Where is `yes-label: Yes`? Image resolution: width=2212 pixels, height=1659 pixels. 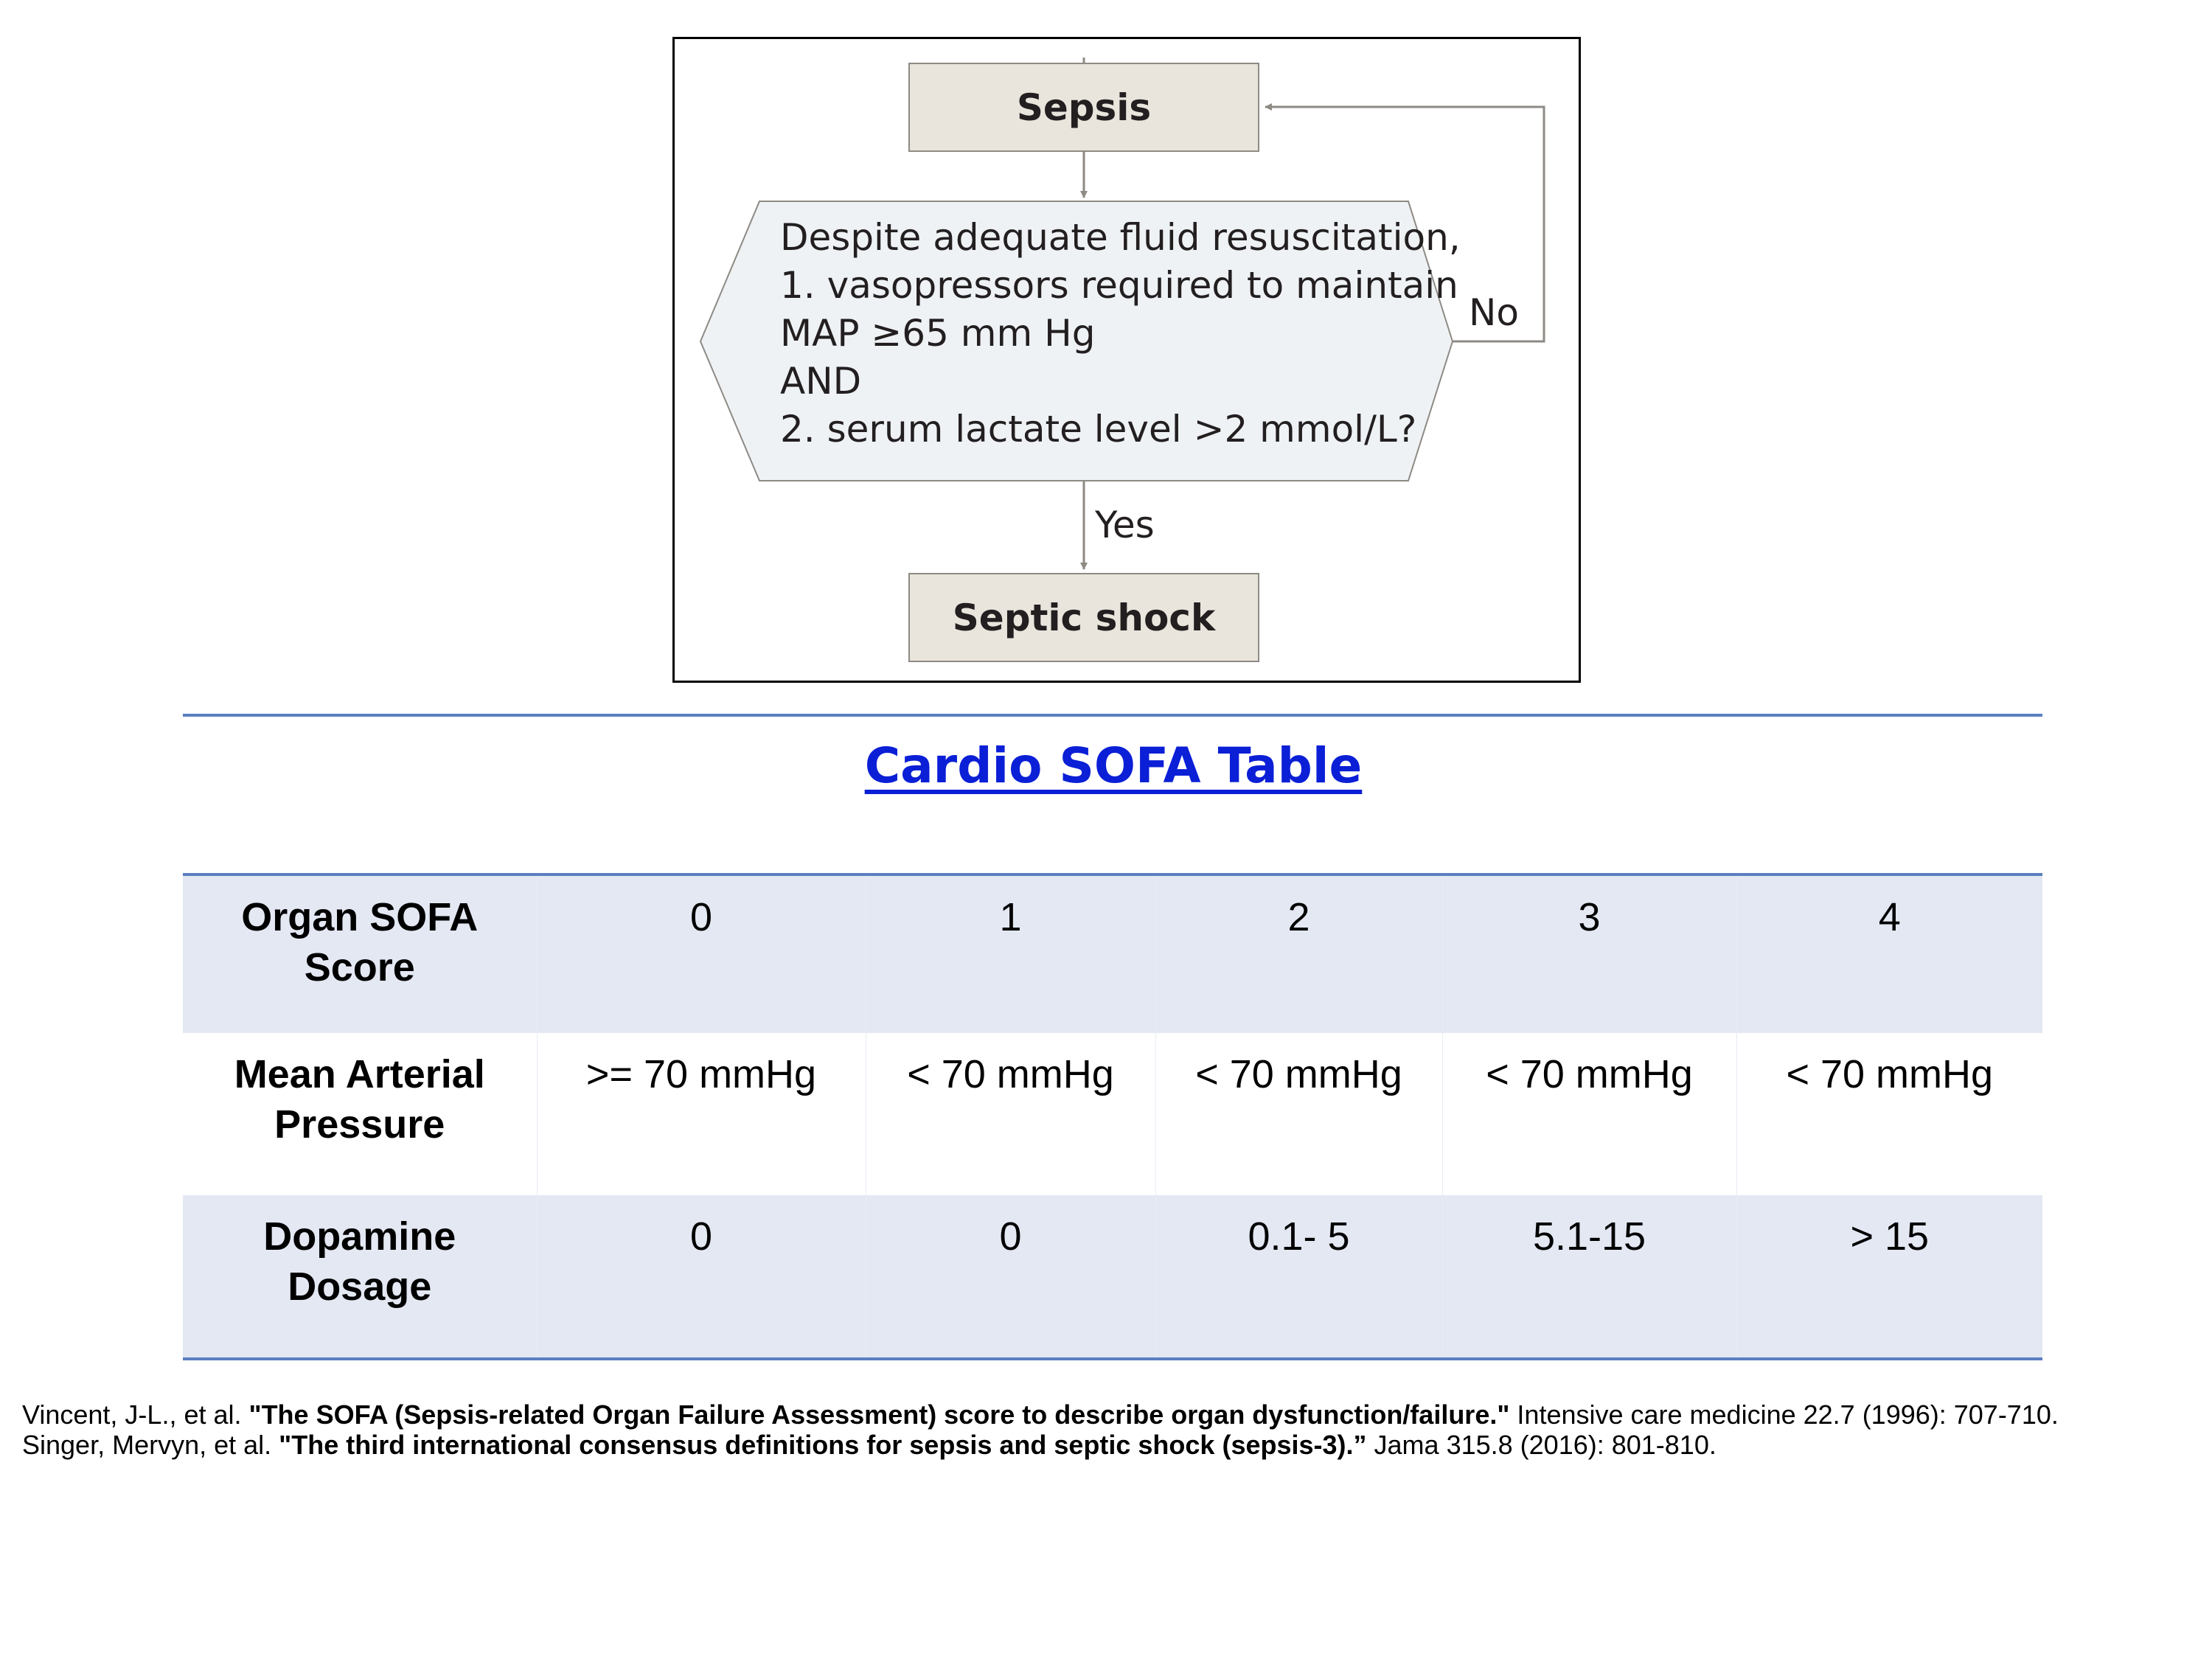
yes-label: Yes is located at coordinates (1125, 525).